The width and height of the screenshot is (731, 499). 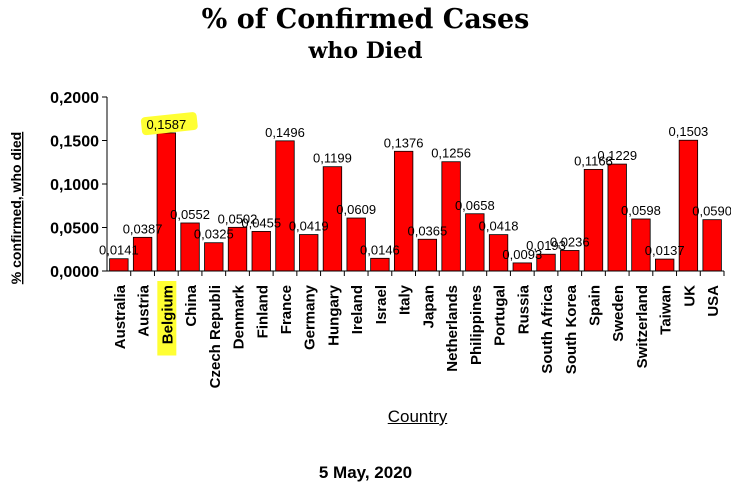 What do you see at coordinates (665, 265) in the screenshot?
I see `bar-taiwan` at bounding box center [665, 265].